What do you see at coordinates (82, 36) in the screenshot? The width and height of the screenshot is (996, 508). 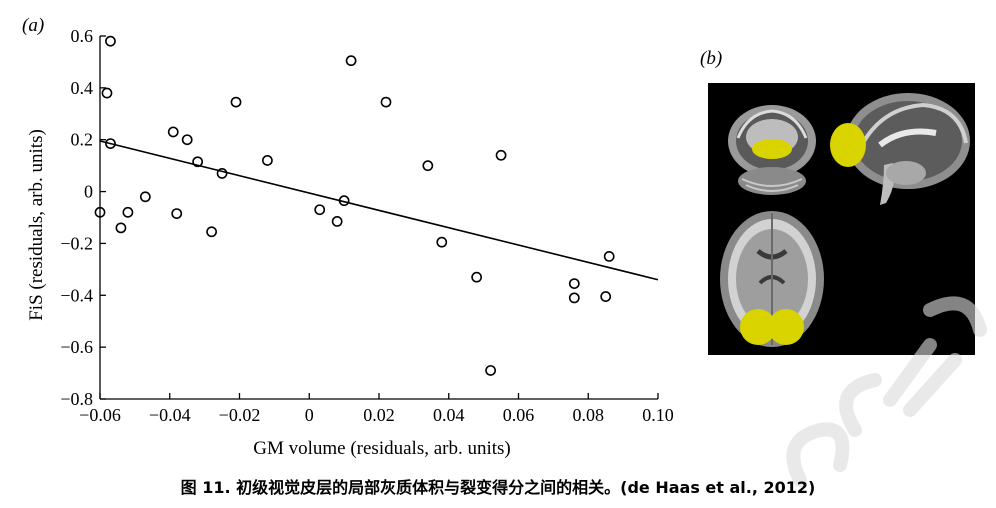 I see `y-tick-label: 0.6` at bounding box center [82, 36].